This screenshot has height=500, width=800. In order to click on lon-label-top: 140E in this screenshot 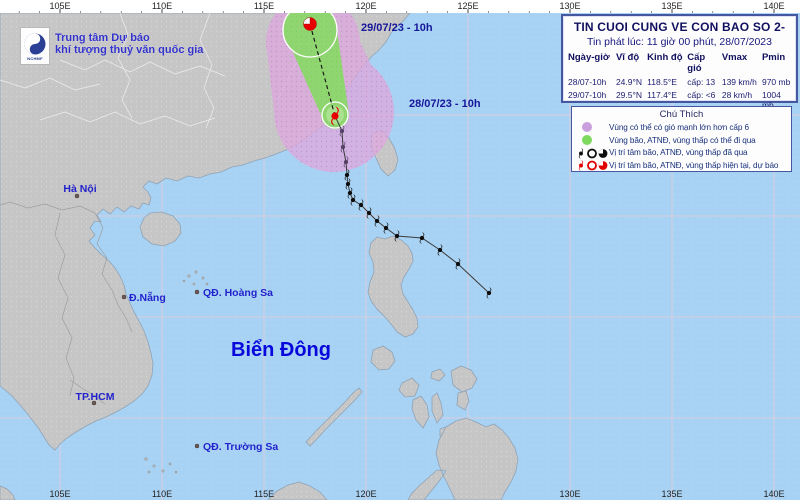, I will do `click(773, 6)`.